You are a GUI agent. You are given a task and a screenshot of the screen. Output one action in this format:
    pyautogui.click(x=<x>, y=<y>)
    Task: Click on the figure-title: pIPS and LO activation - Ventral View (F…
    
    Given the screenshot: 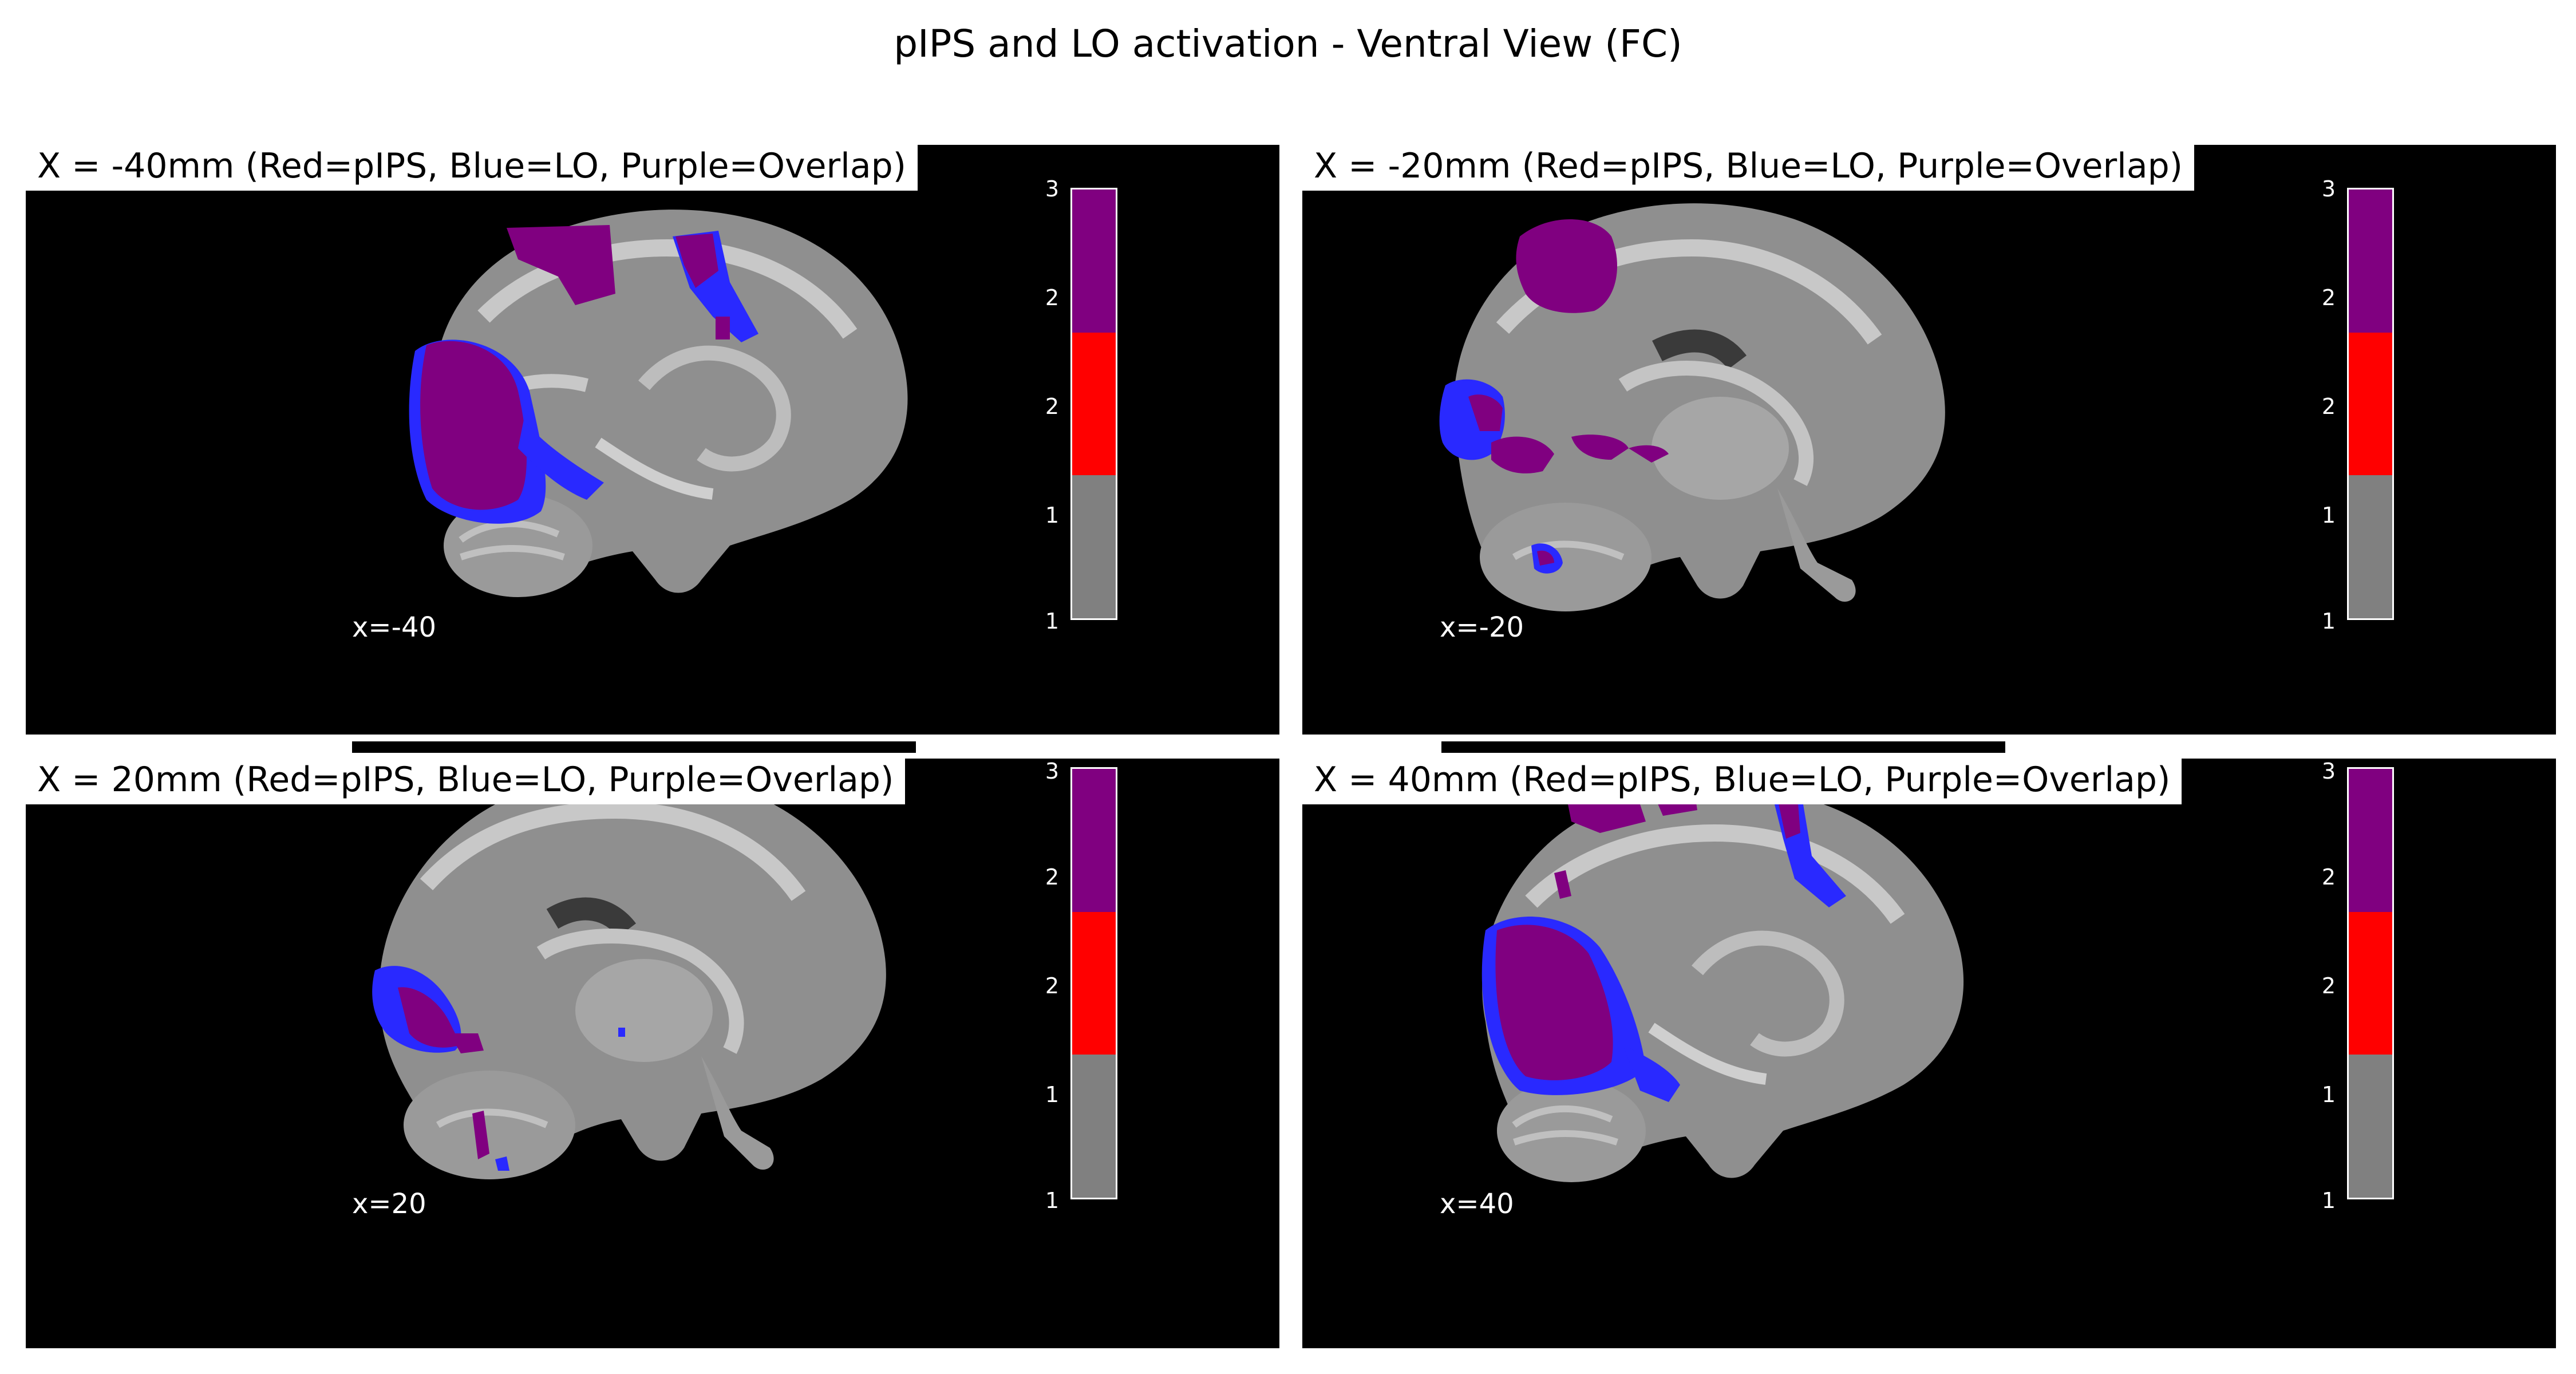 What is the action you would take?
    pyautogui.click(x=1288, y=44)
    